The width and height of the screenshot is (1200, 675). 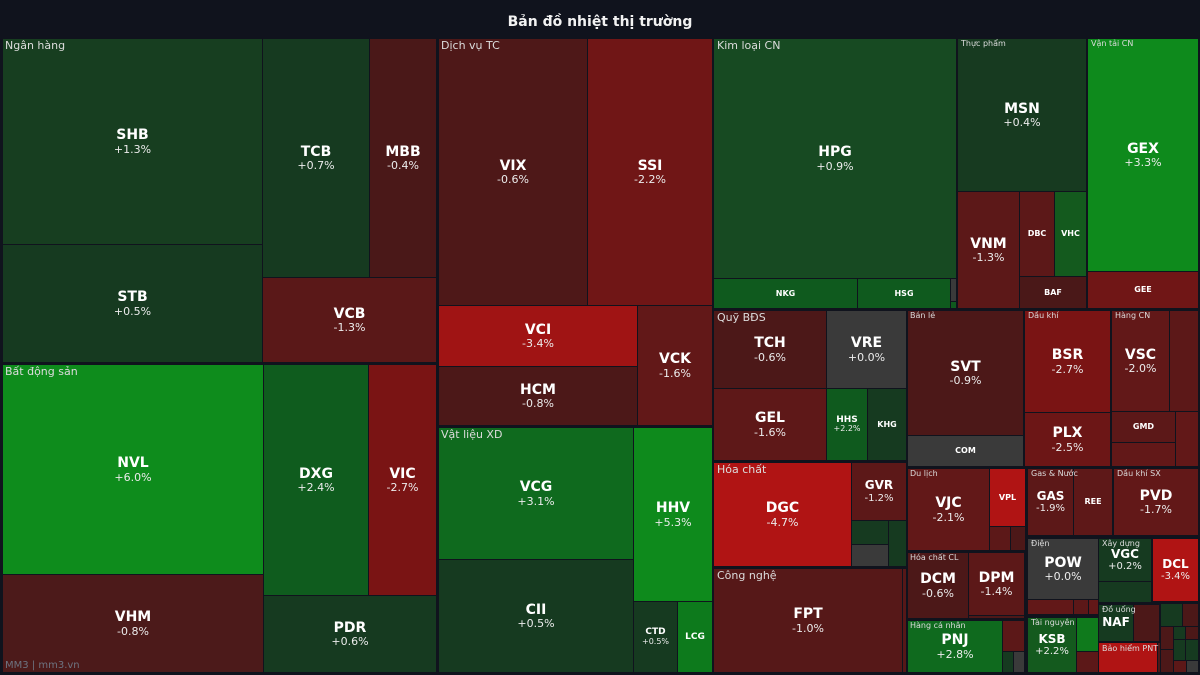 I want to click on tile-pnj: PNJ +2.8%, so click(x=955, y=646).